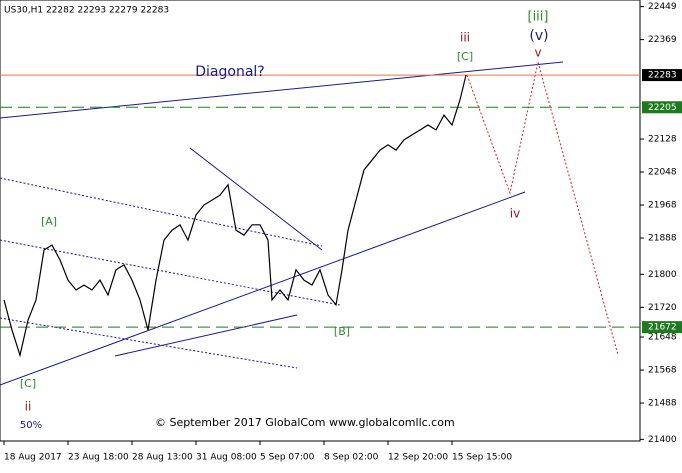 This screenshot has height=473, width=682. I want to click on y-tick-label: 21968, so click(662, 206).